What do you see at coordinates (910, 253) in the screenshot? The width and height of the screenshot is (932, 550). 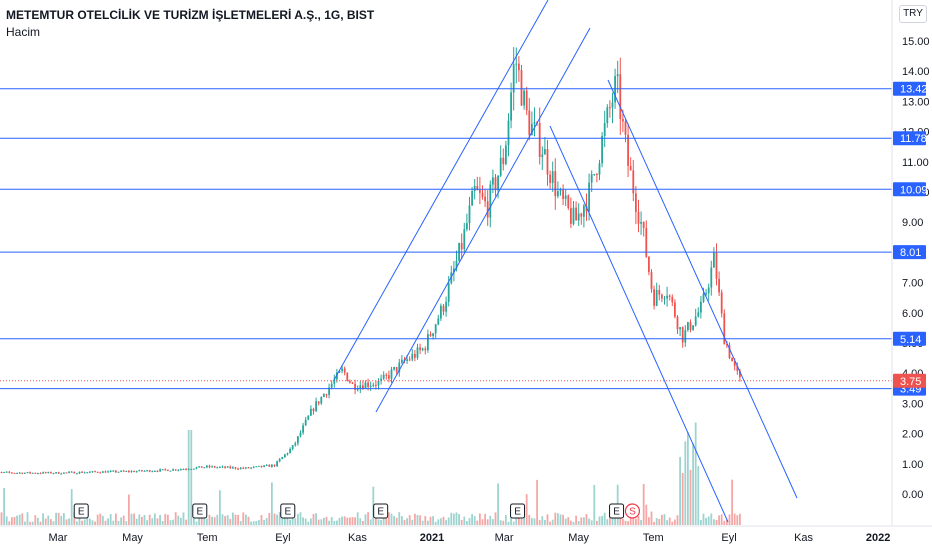 I see `level-tag-label: 8.01` at bounding box center [910, 253].